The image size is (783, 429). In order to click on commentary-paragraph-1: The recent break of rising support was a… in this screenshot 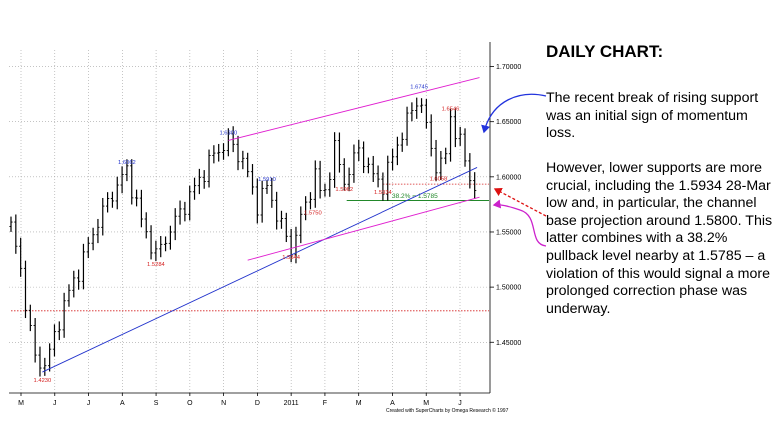, I will do `click(652, 116)`.